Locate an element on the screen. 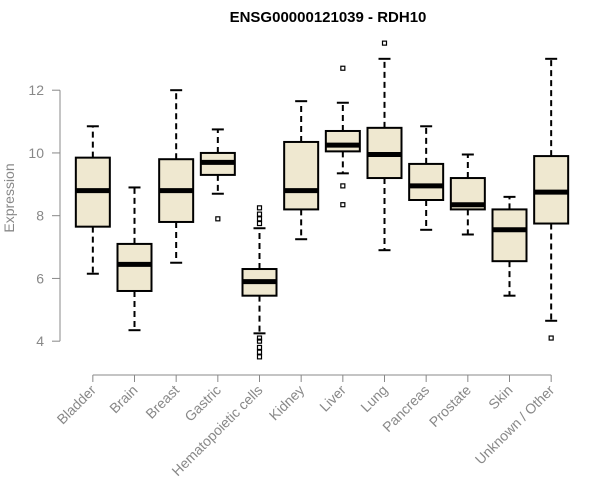  x-tick-label: Liver is located at coordinates (332, 398).